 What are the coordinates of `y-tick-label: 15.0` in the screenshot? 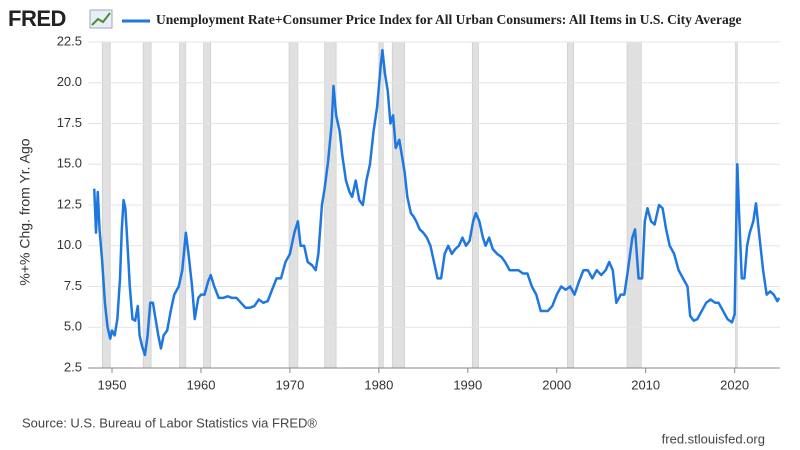 It's located at (69, 163).